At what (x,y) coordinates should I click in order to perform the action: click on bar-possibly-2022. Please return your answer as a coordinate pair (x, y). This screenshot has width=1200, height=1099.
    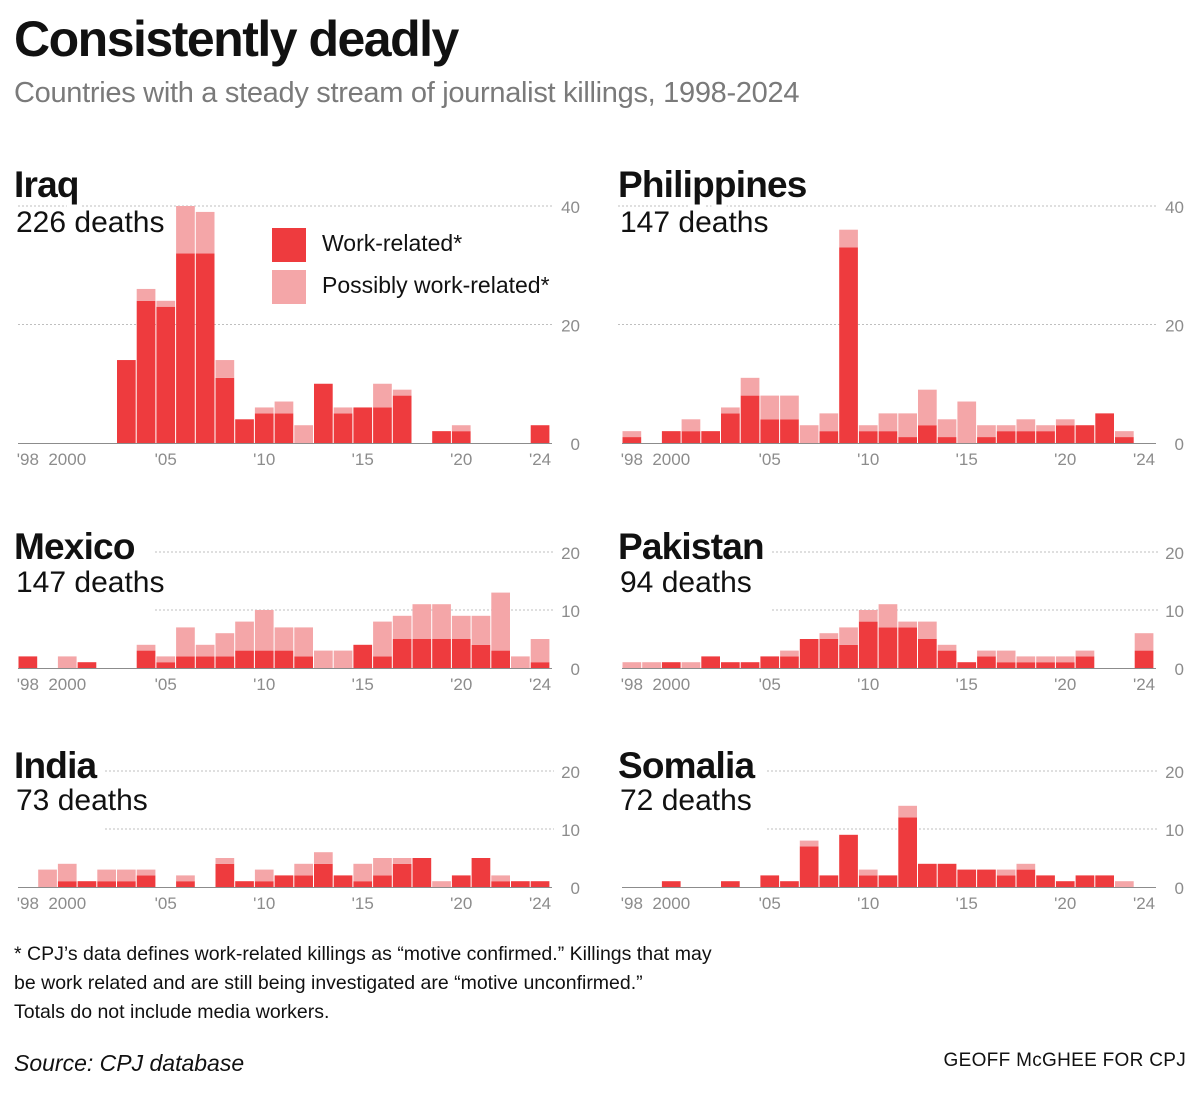
    Looking at the image, I should click on (500, 621).